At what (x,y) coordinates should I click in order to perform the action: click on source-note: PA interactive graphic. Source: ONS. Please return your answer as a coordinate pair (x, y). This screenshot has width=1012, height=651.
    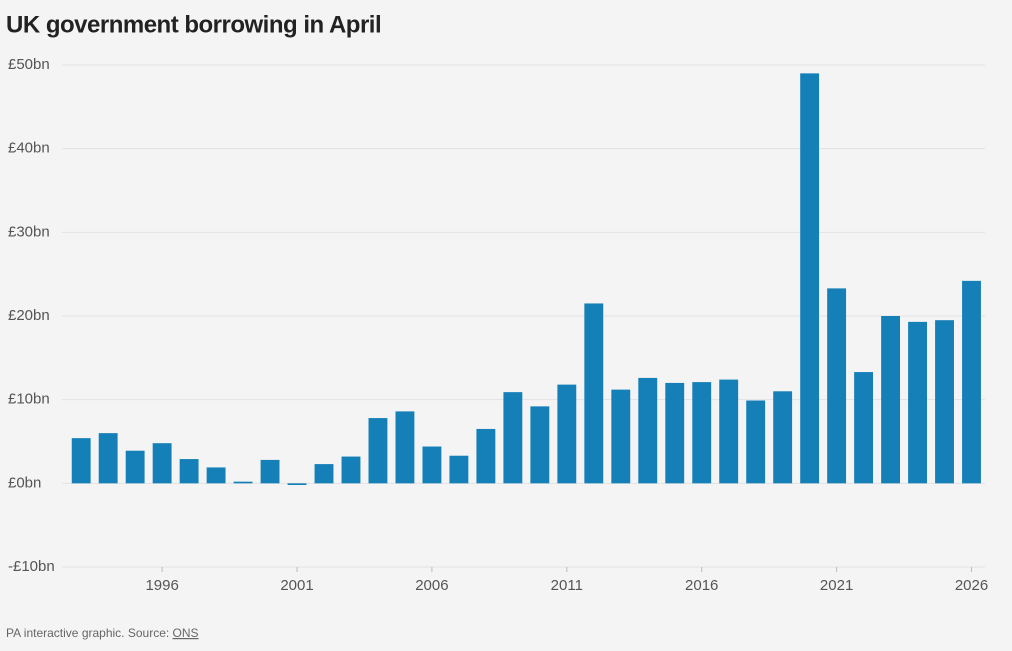
    Looking at the image, I should click on (102, 633).